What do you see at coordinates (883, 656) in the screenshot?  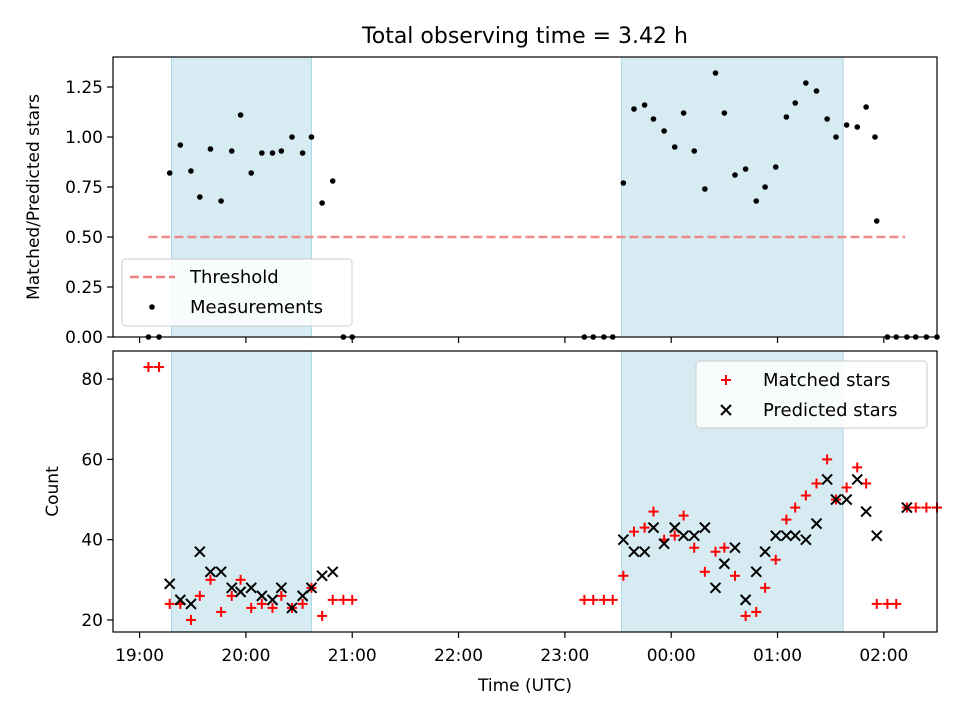 I see `x-tick-label: 02:00` at bounding box center [883, 656].